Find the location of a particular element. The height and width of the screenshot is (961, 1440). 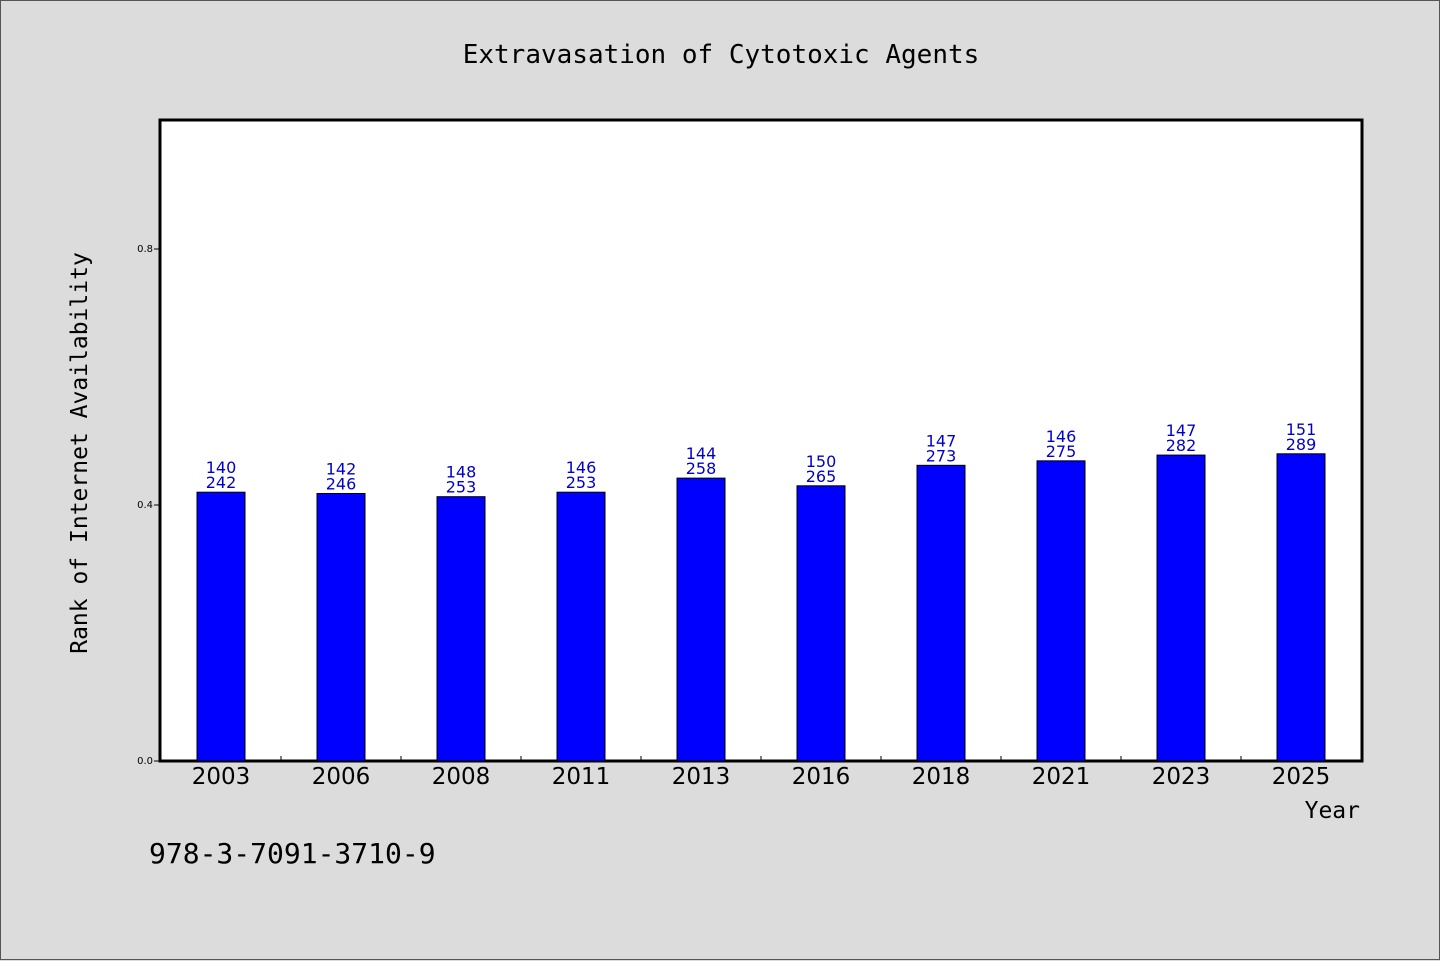

chart-title: Extravasation of Cytotoxic Agents is located at coordinates (721, 55).